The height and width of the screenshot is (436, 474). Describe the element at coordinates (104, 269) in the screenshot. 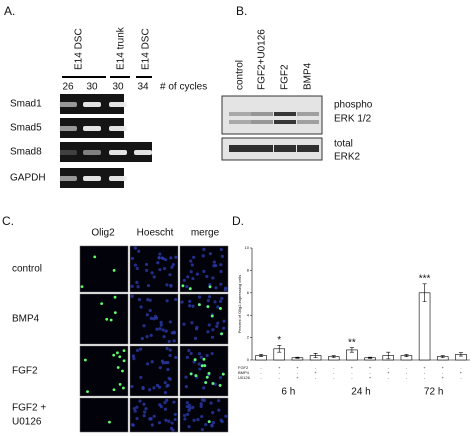

I see `micrograph` at that location.